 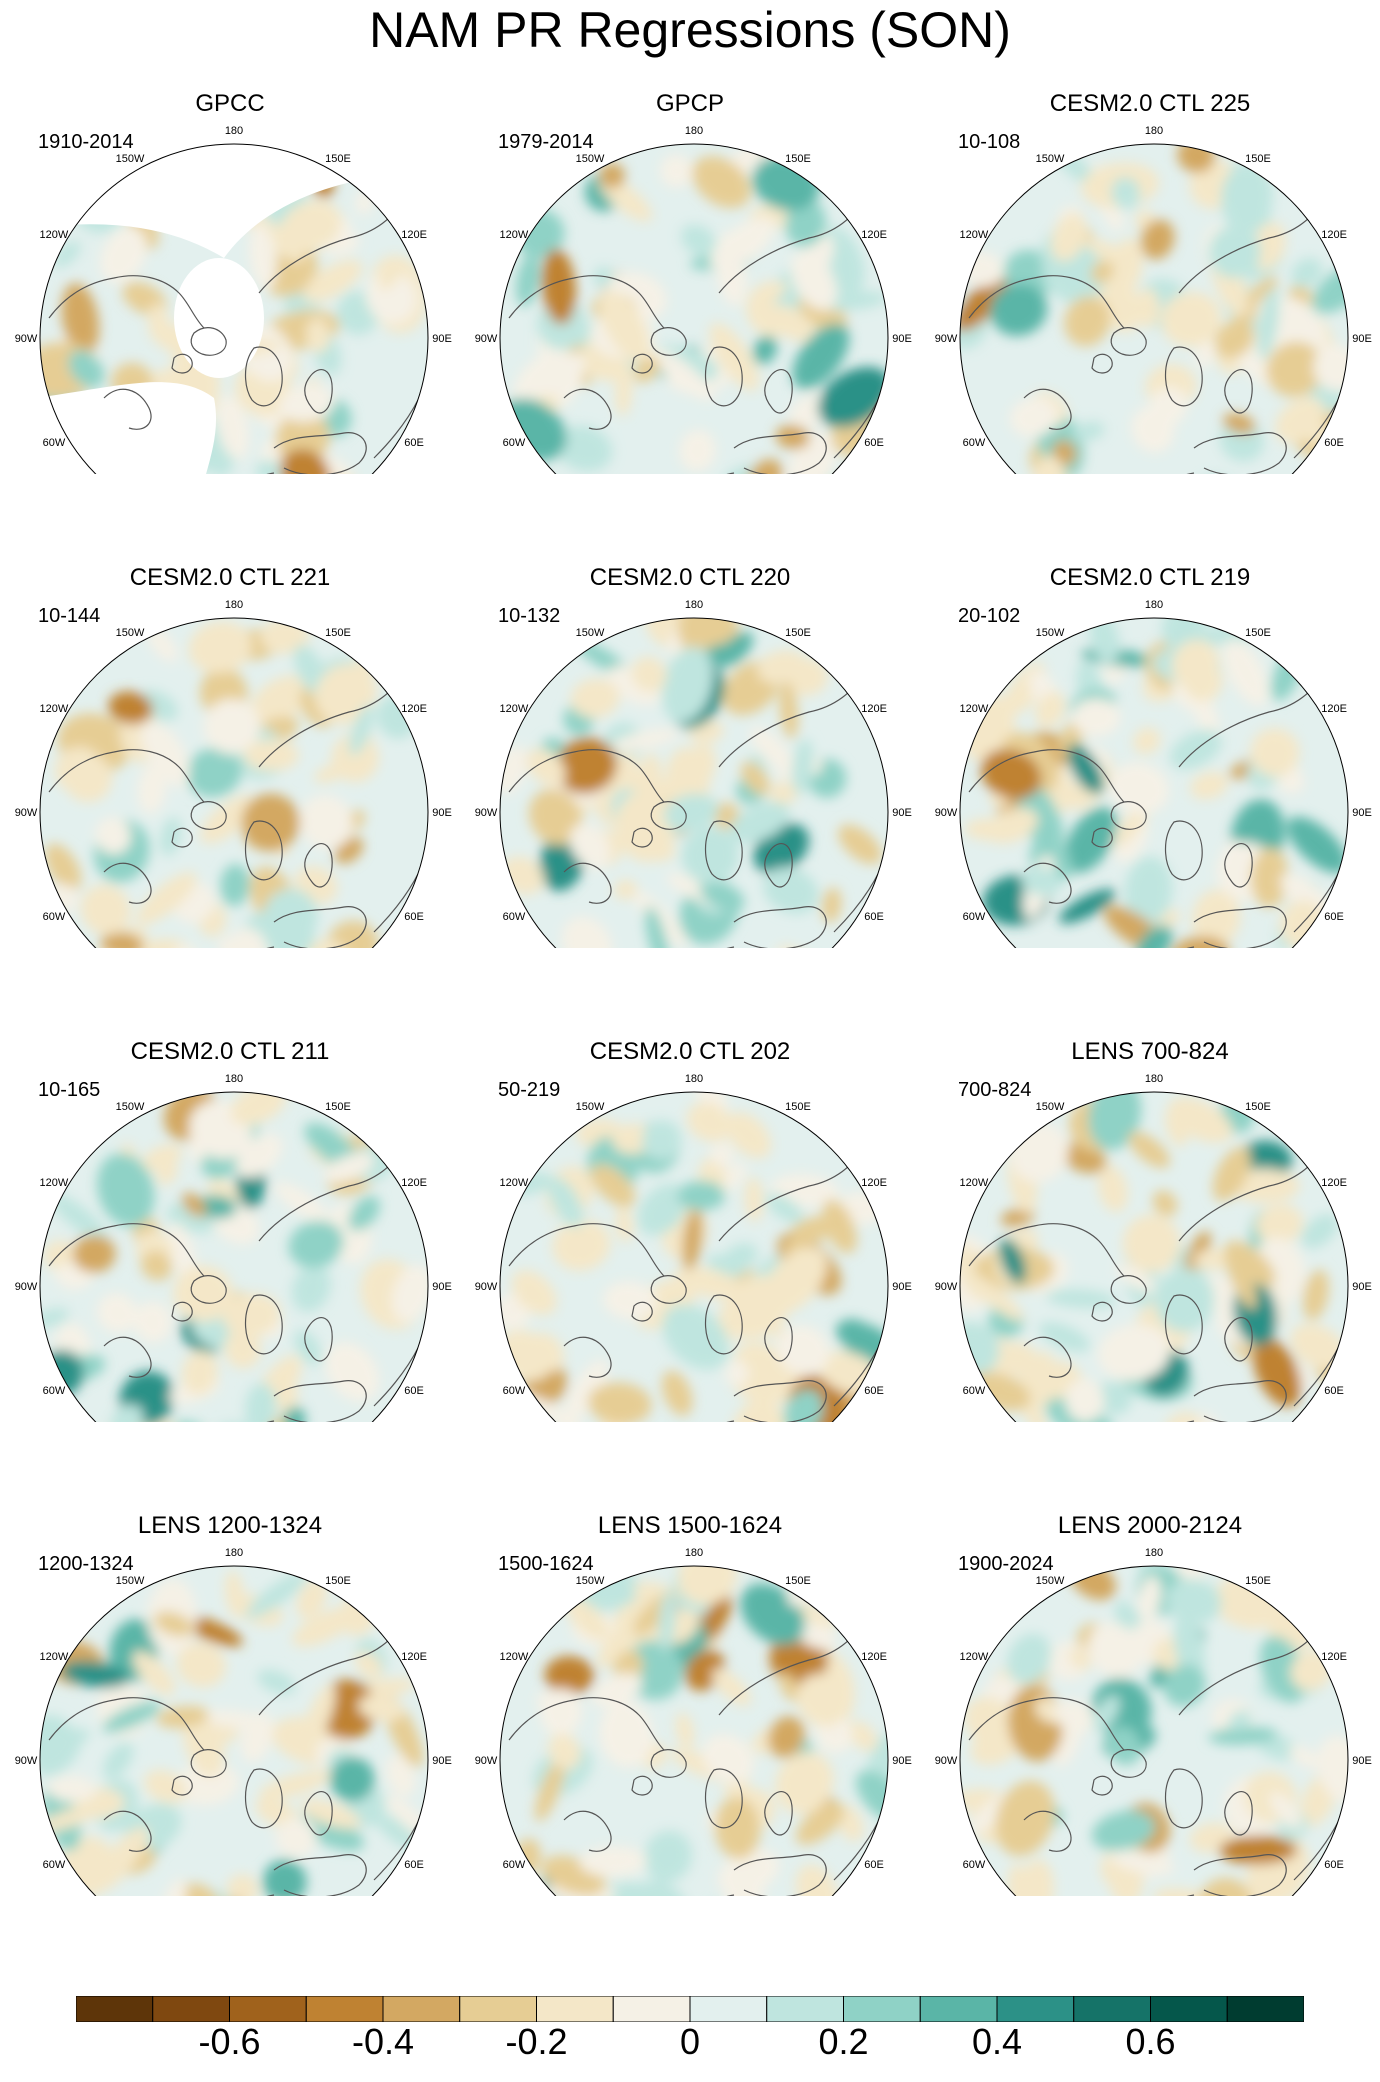 I want to click on longitude-label: 180, so click(x=694, y=1079).